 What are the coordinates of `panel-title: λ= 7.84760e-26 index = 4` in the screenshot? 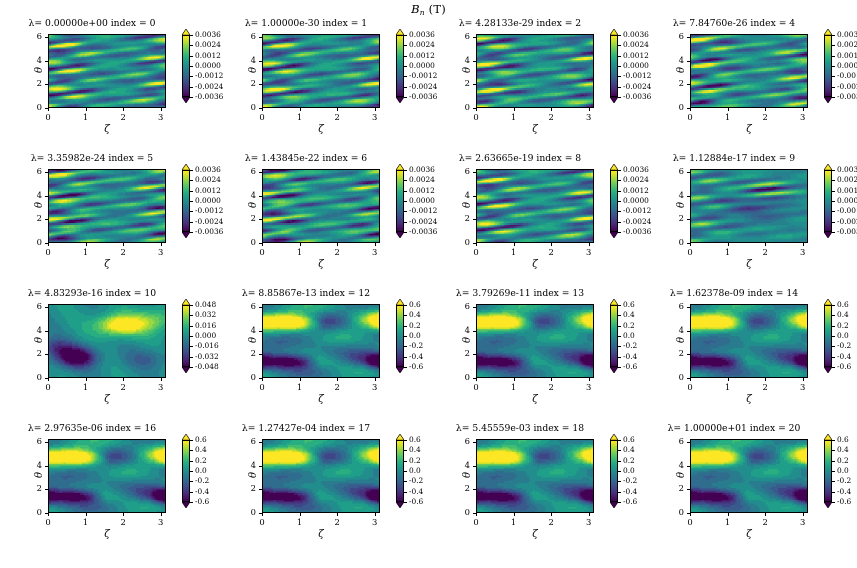 It's located at (734, 23).